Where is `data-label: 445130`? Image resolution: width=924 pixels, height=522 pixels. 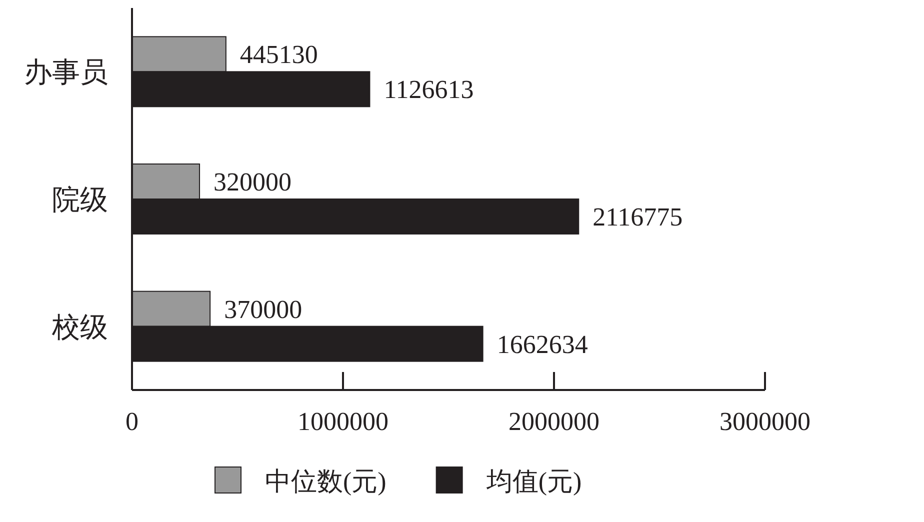
data-label: 445130 is located at coordinates (279, 55).